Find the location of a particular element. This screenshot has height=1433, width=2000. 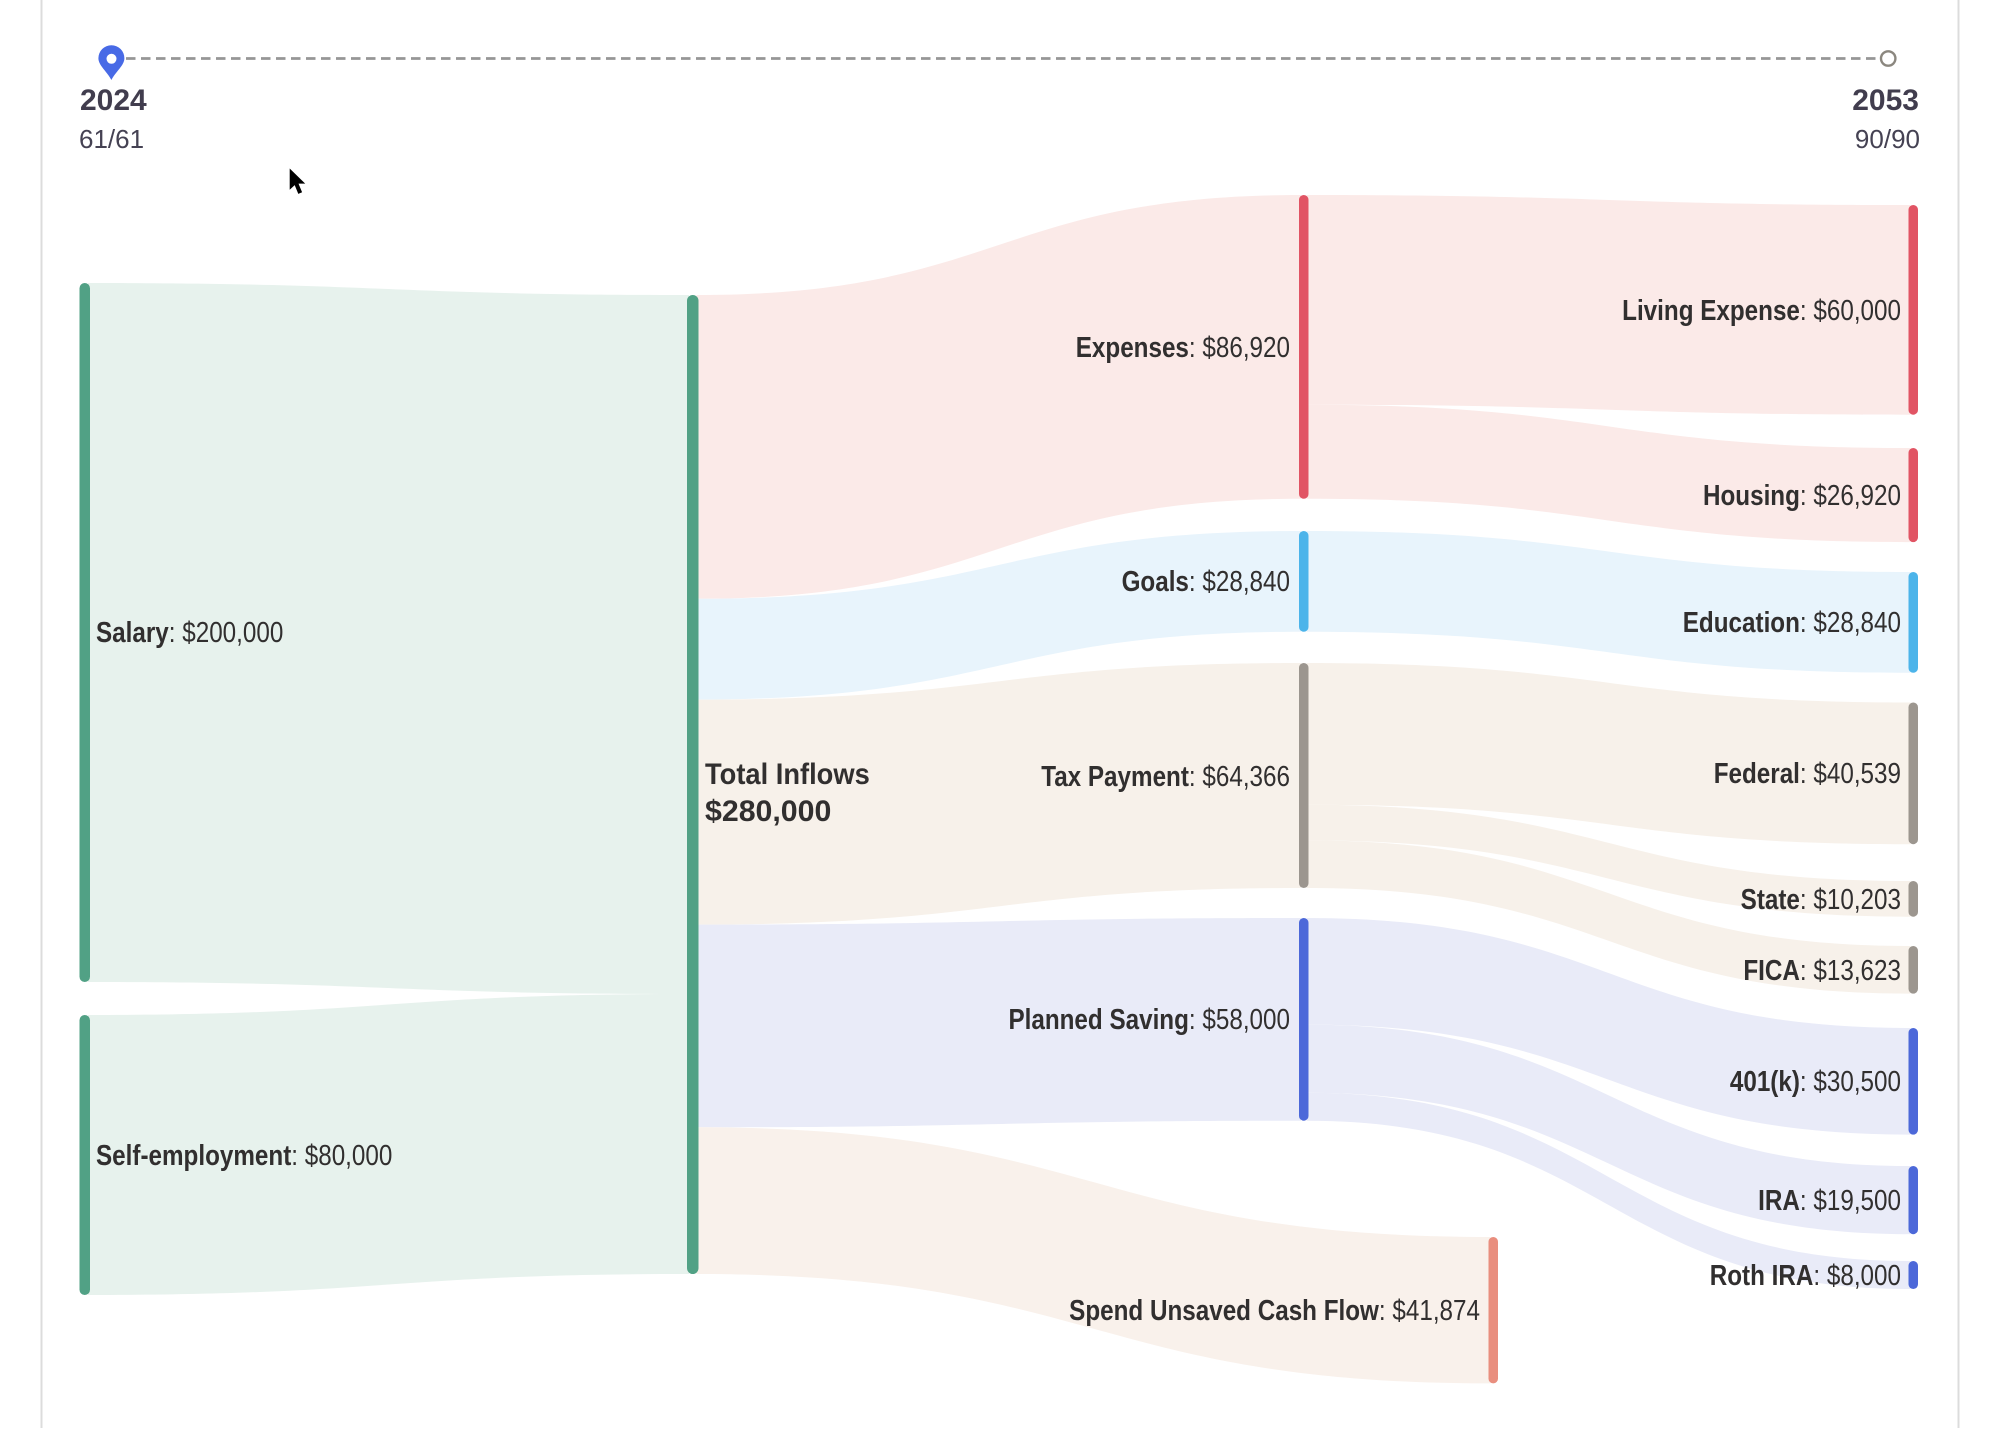

svg-text: 90/90 is located at coordinates (1887, 139).